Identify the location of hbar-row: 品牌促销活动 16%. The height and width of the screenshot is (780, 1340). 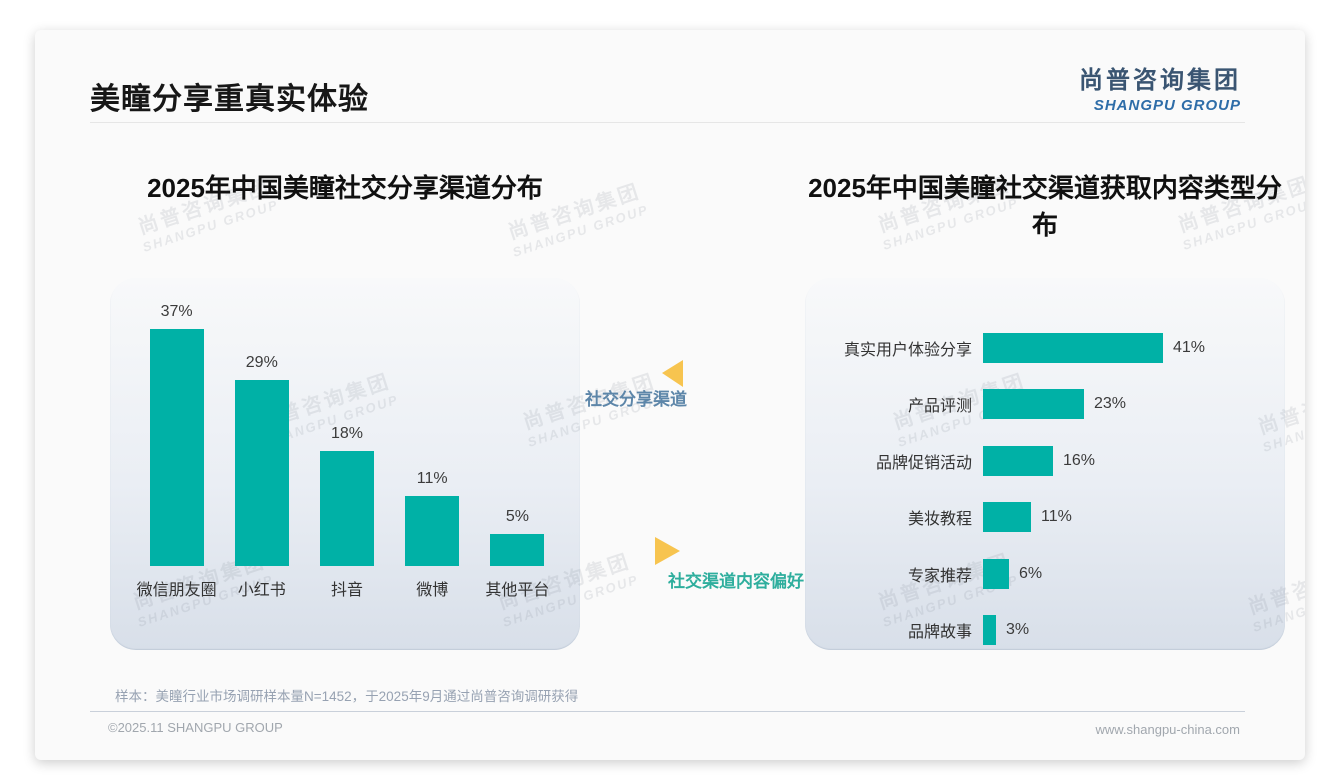
(1041, 460).